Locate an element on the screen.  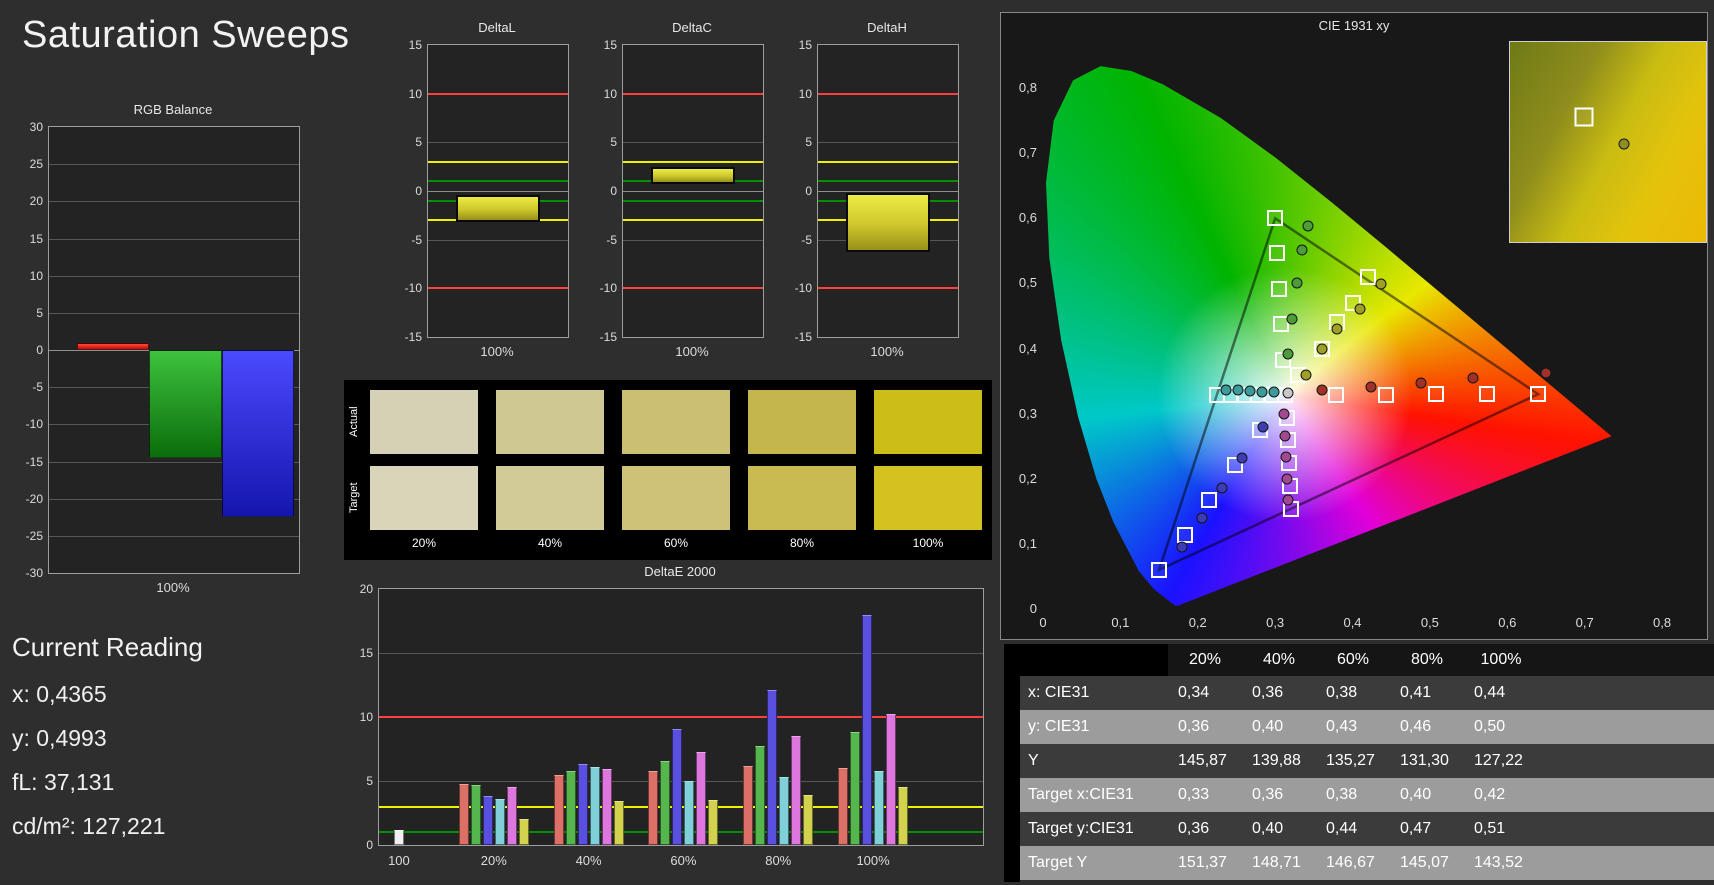
table-cell: 0,33 is located at coordinates (1194, 794).